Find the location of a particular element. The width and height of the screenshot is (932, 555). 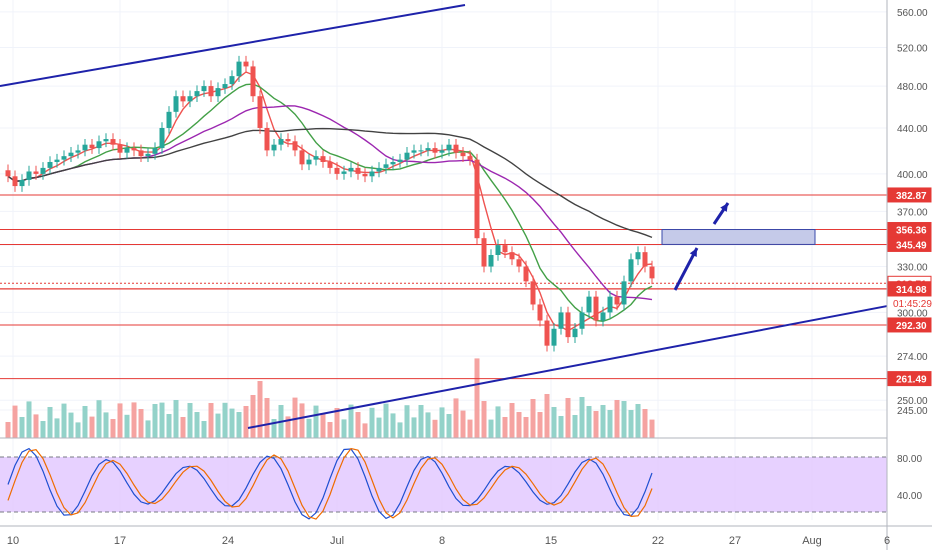

stoch-tick-label: 80.00 is located at coordinates (909, 459).